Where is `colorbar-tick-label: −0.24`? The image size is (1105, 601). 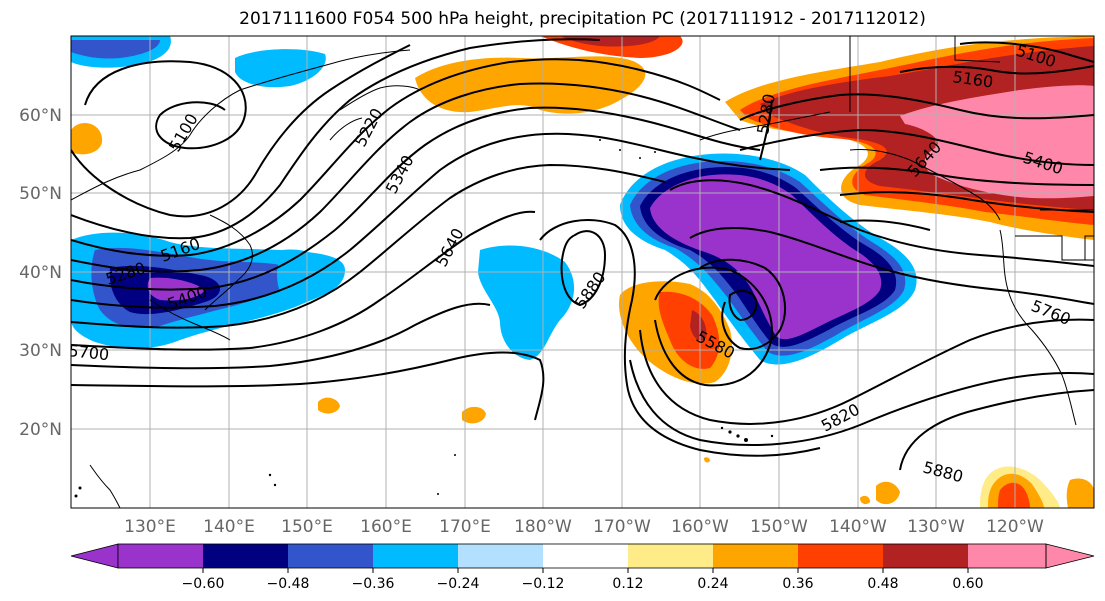
colorbar-tick-label: −0.24 is located at coordinates (458, 584).